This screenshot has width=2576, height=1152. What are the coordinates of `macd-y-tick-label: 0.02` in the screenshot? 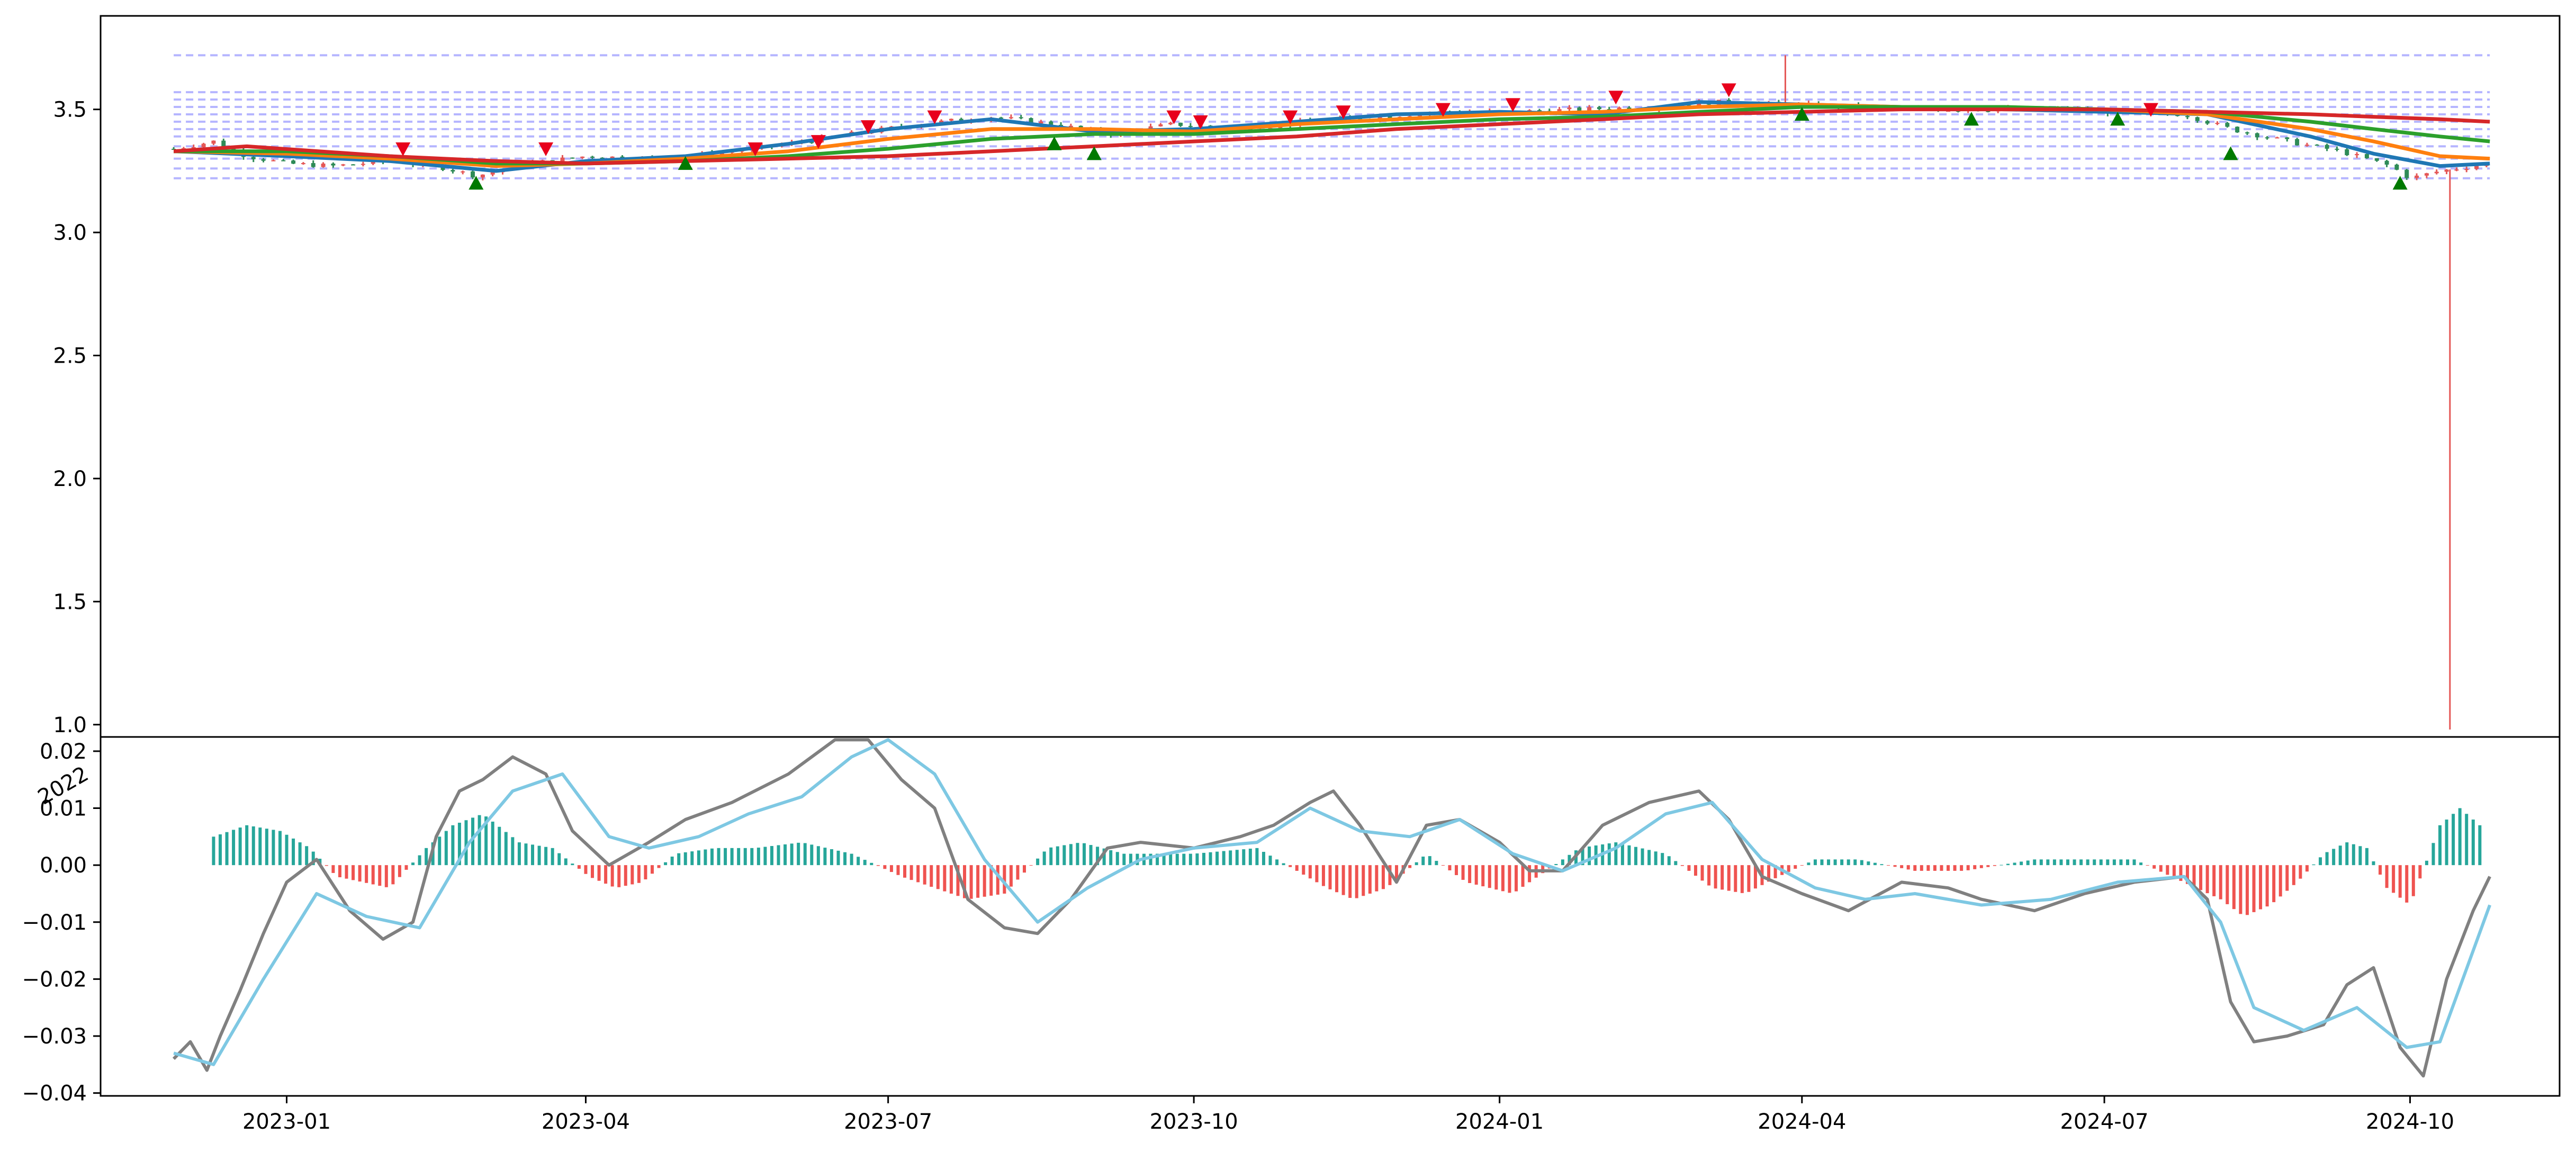 It's located at (64, 752).